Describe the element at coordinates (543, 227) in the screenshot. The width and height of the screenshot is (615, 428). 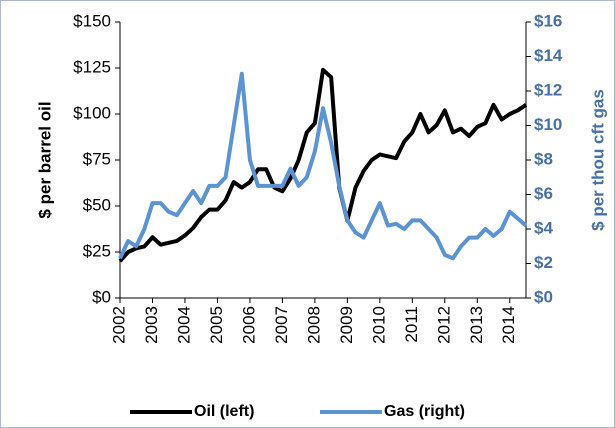
I see `y2-tick-label: $4` at that location.